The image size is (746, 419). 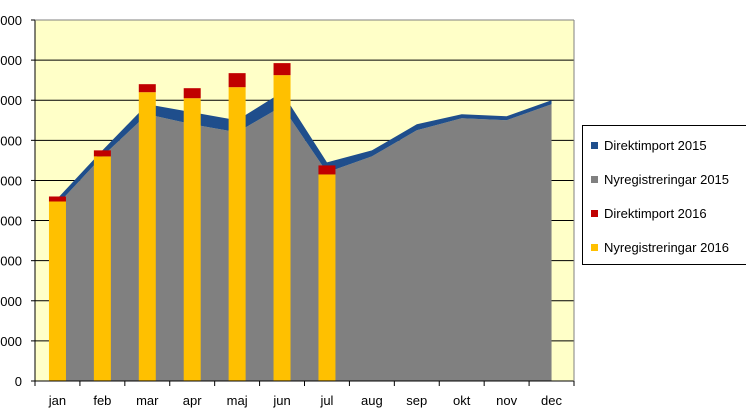 What do you see at coordinates (18, 381) in the screenshot?
I see `y-tick-label: 0` at bounding box center [18, 381].